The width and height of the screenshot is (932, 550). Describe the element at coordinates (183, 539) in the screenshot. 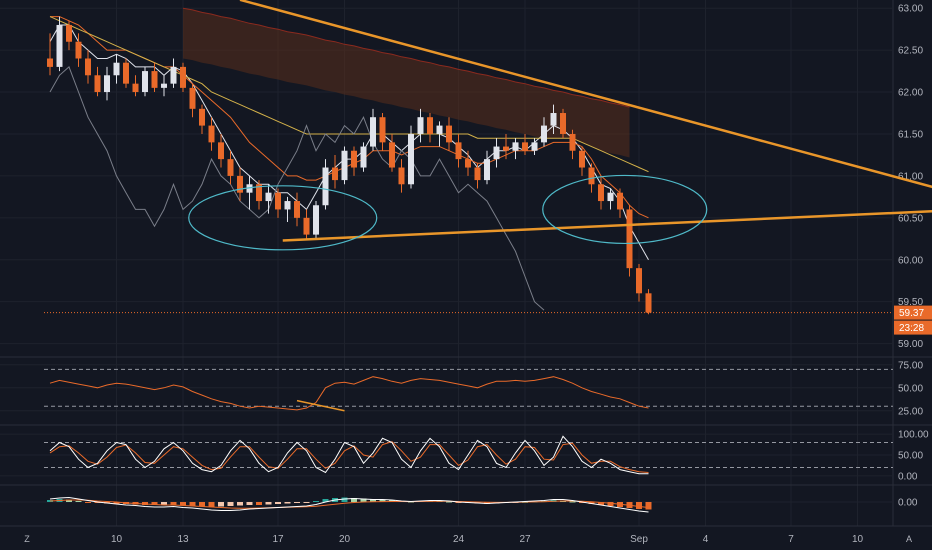

I see `x-tick-label: 13` at that location.